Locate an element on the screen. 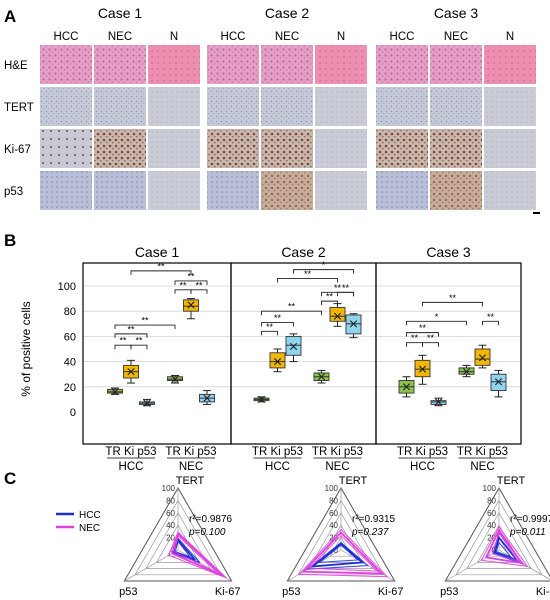  p-value-label: p=0.100 is located at coordinates (207, 532).